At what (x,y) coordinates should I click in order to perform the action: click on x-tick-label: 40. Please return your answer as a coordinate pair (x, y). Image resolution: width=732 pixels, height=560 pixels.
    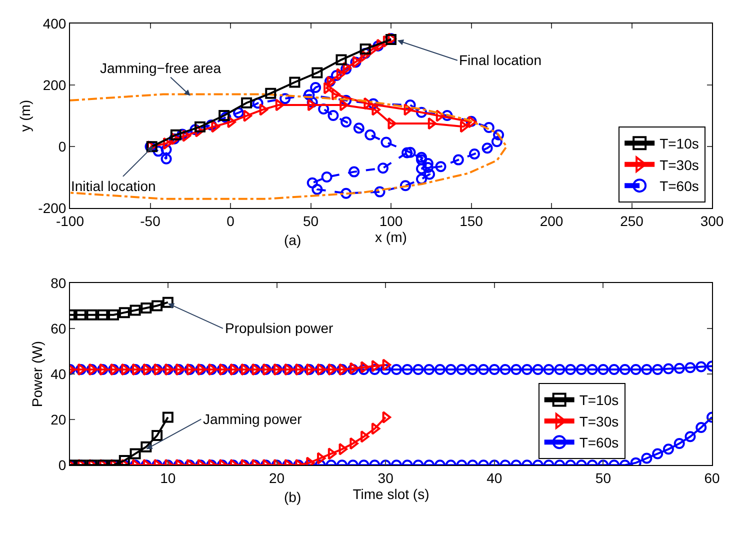
    Looking at the image, I should click on (494, 478).